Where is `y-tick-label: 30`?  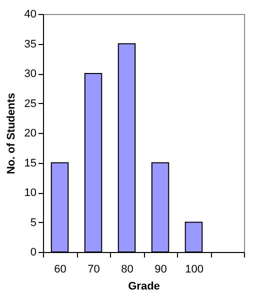
y-tick-label: 30 is located at coordinates (30, 74).